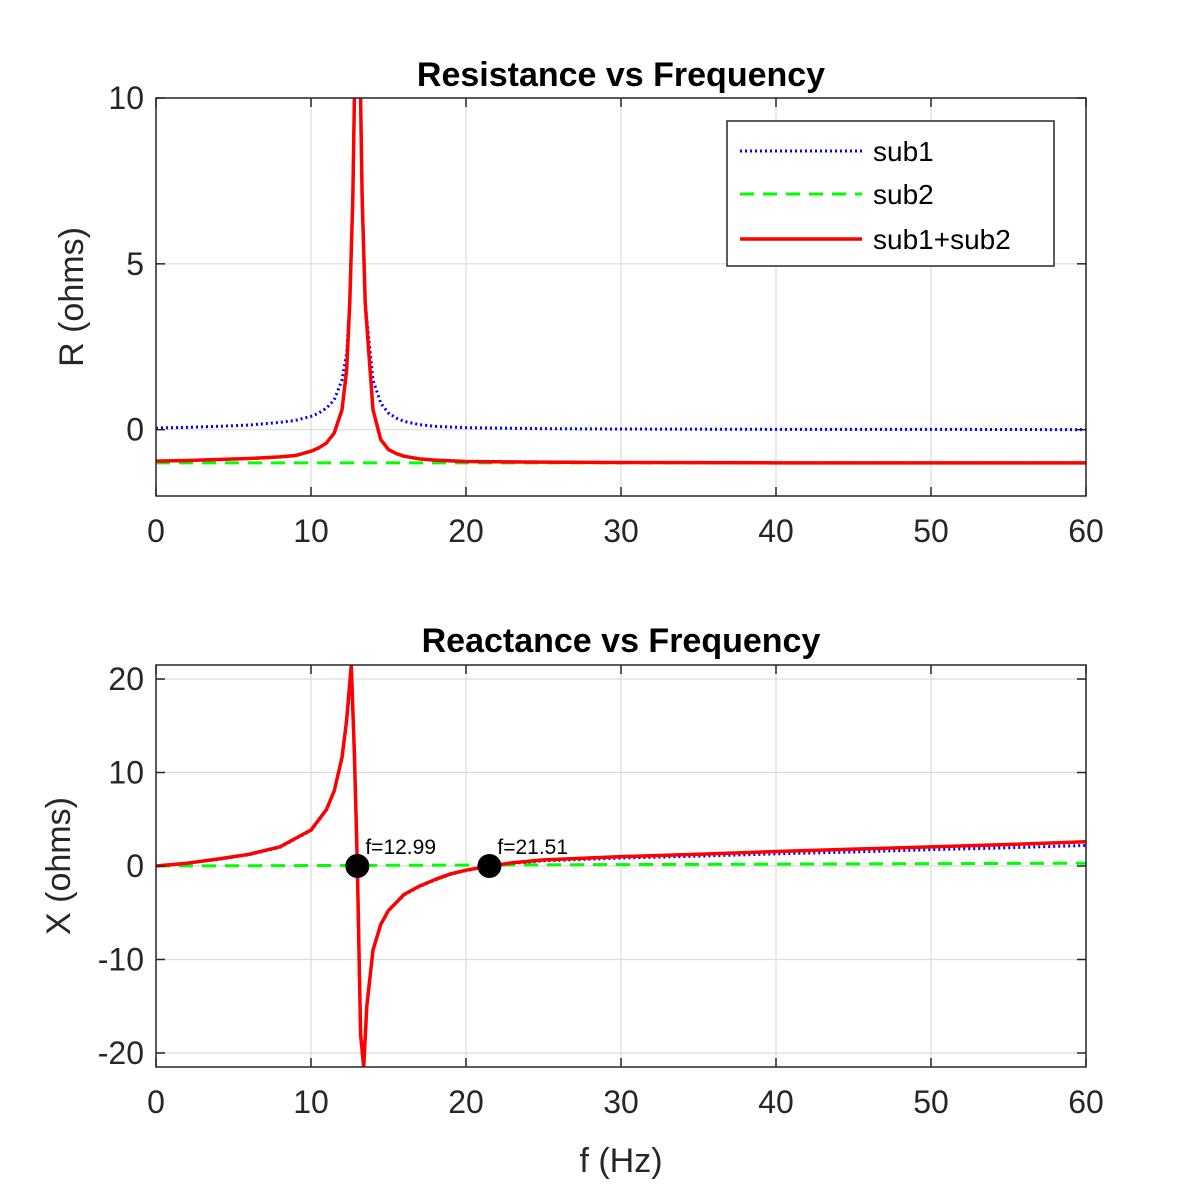  Describe the element at coordinates (621, 531) in the screenshot. I see `resistance-x-tick-label: 30` at that location.